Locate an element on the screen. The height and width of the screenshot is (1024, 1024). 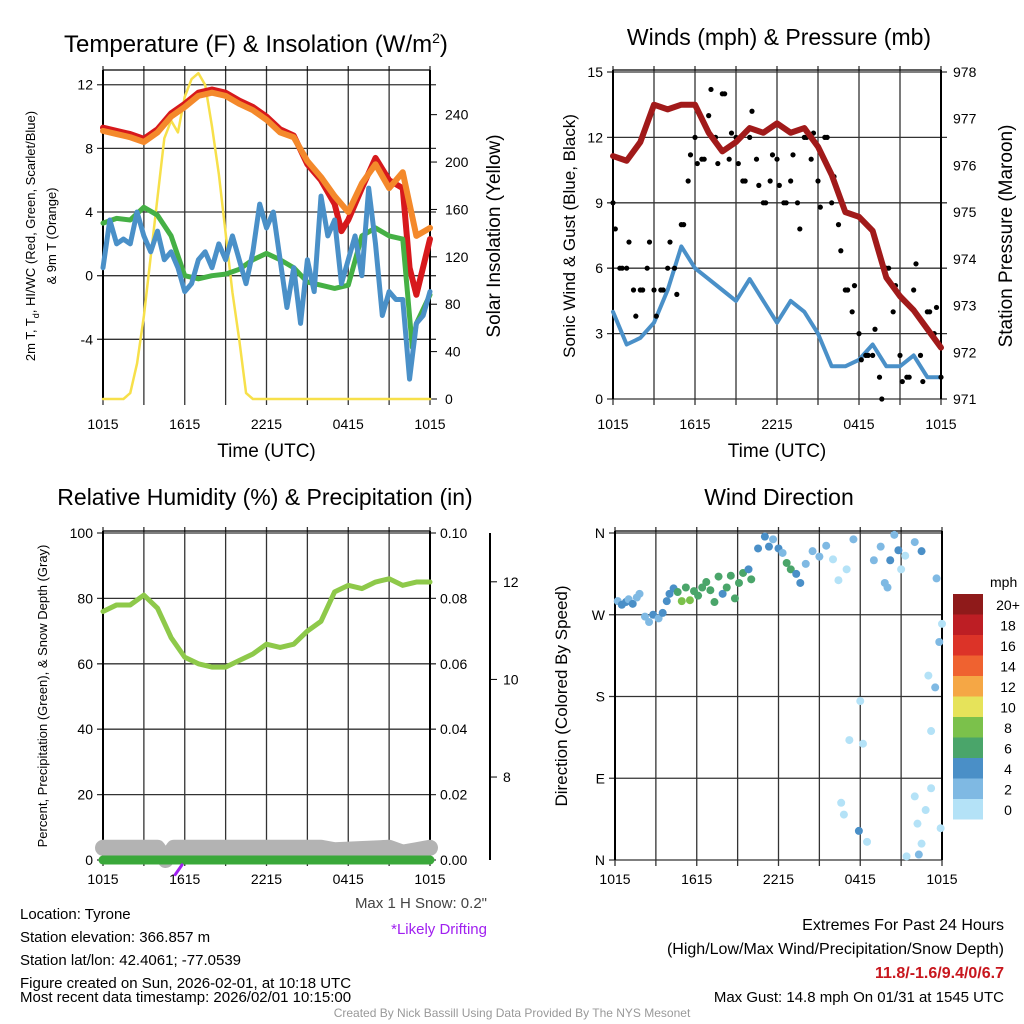
direction-ytick-label: E is located at coordinates (600, 778).